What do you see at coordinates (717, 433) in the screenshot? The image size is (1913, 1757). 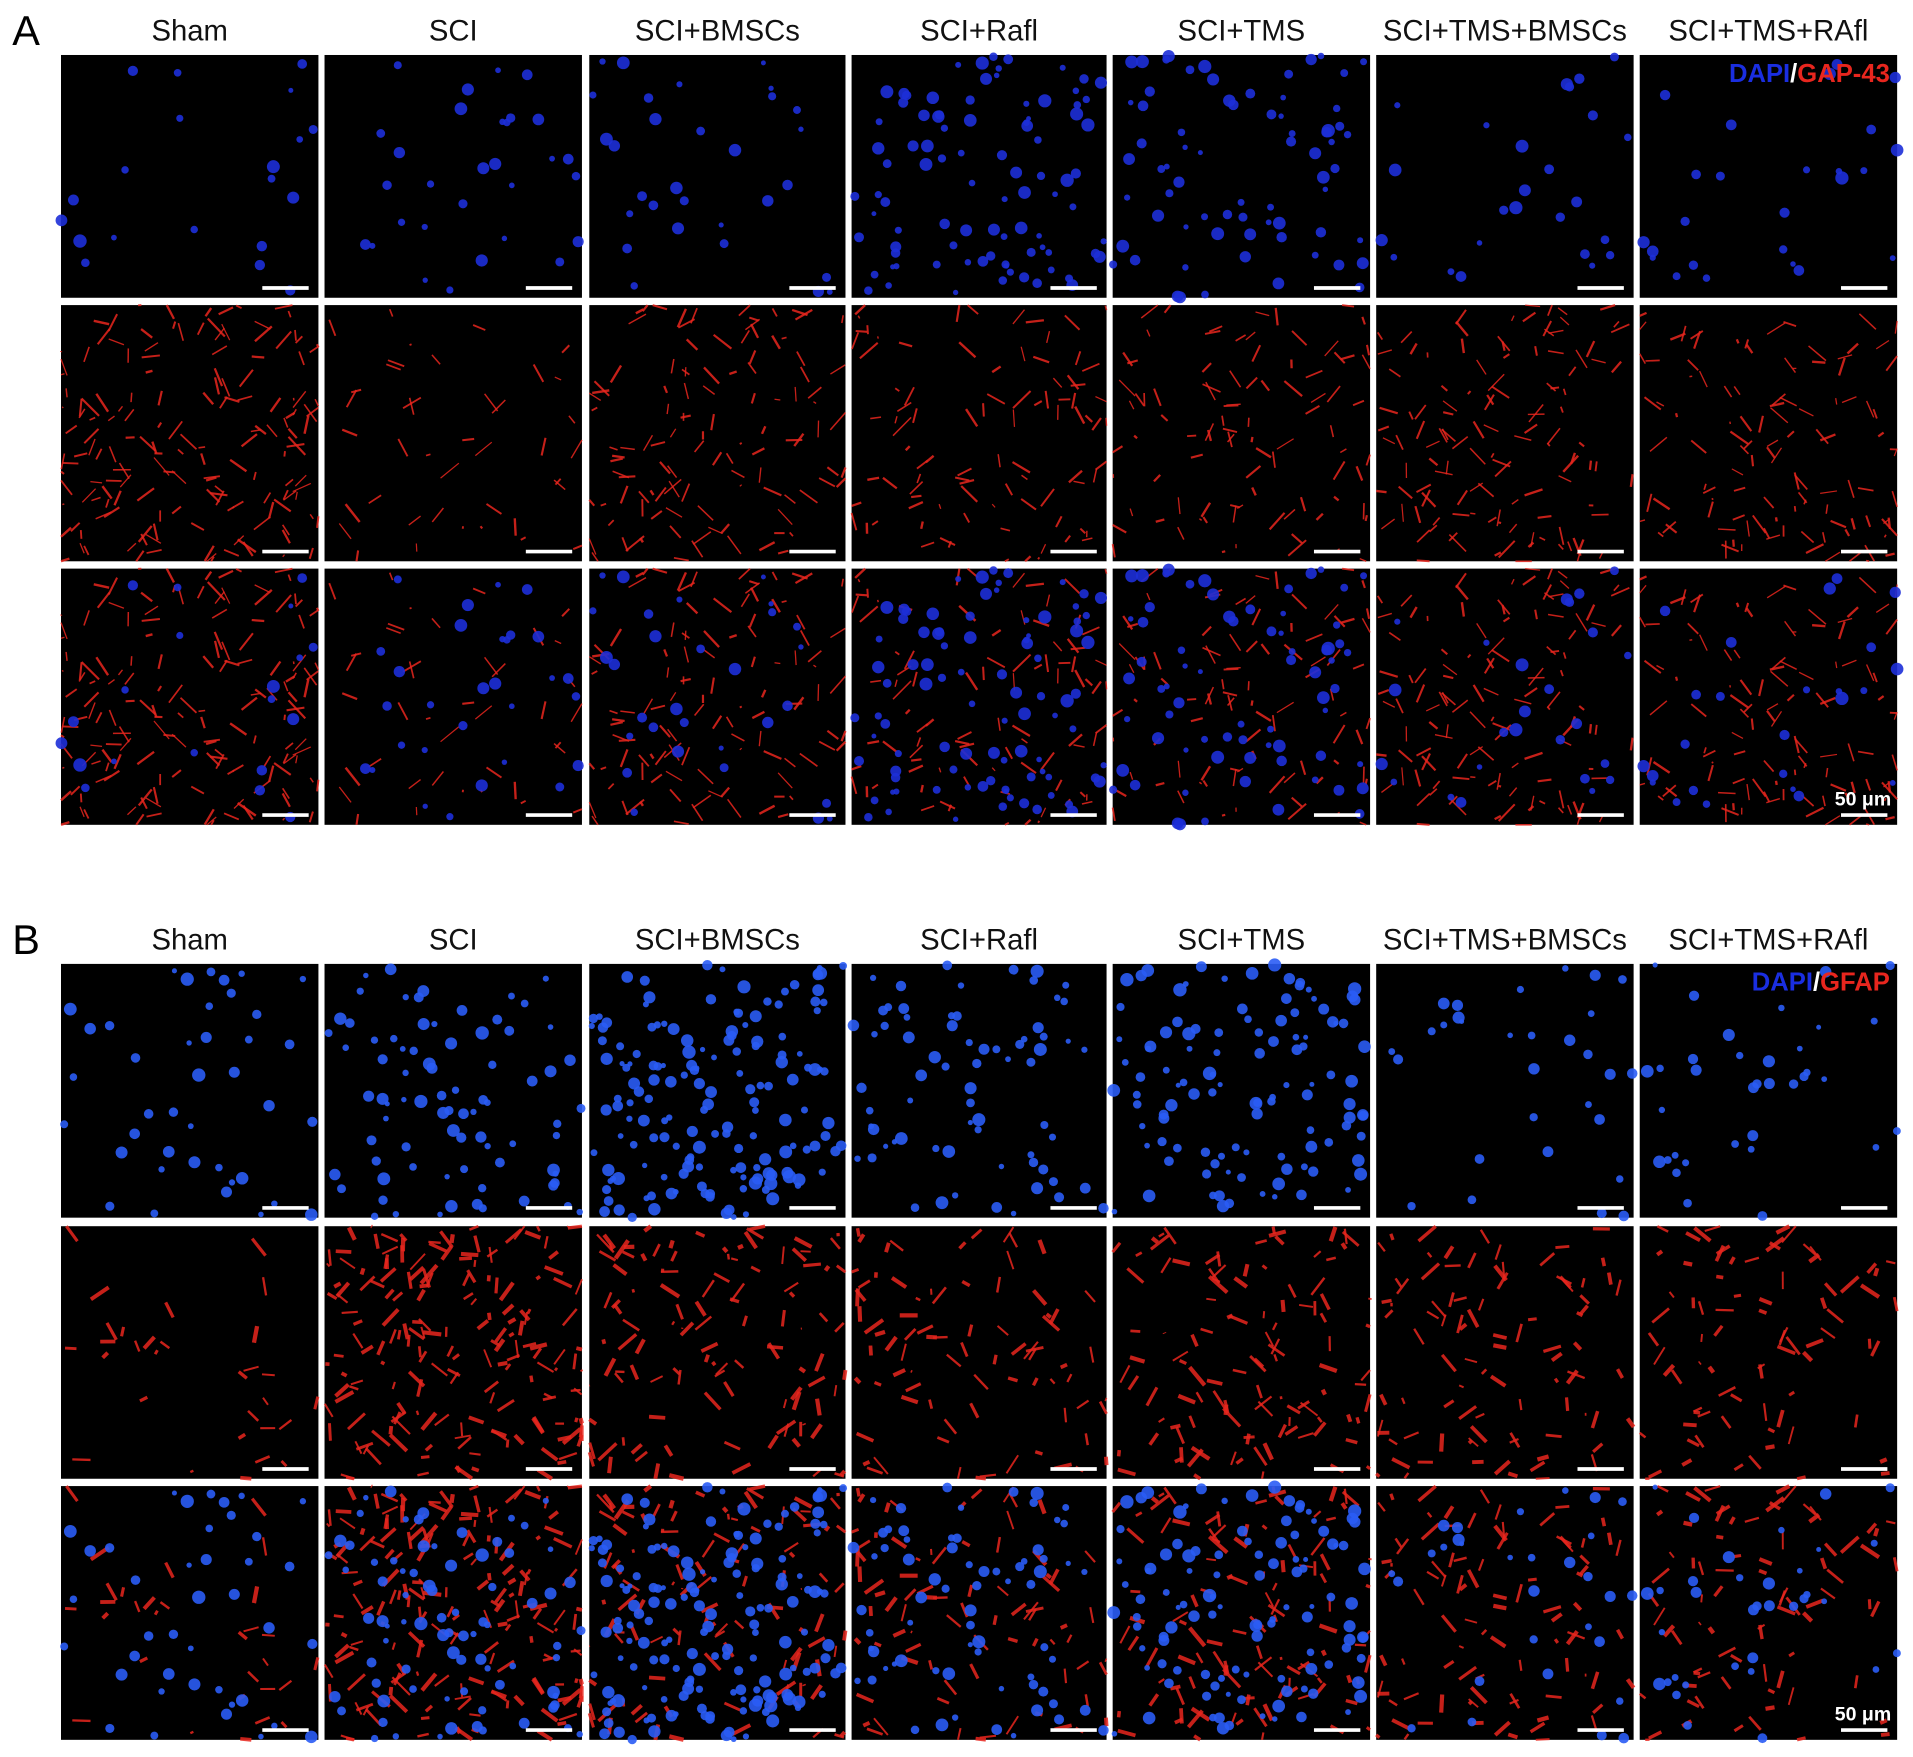 I see `micrograph` at bounding box center [717, 433].